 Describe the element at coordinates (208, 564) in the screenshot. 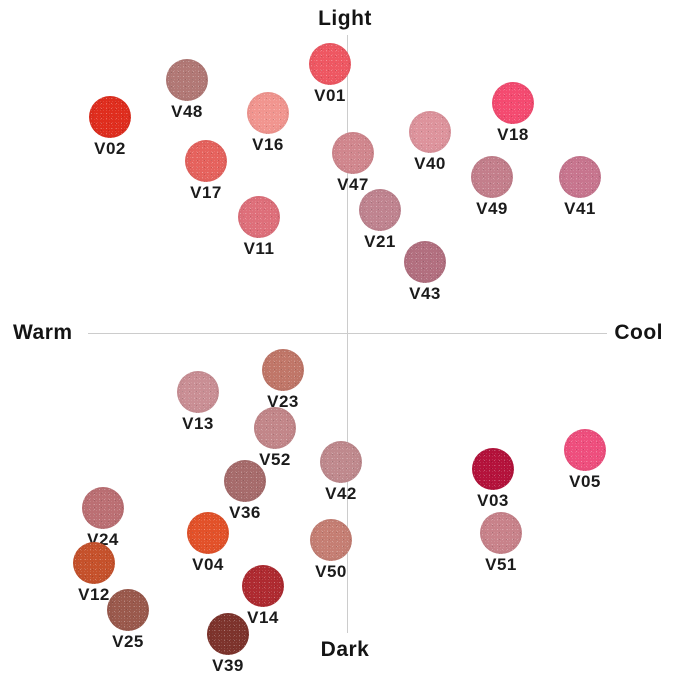

I see `shade-label: V04` at that location.